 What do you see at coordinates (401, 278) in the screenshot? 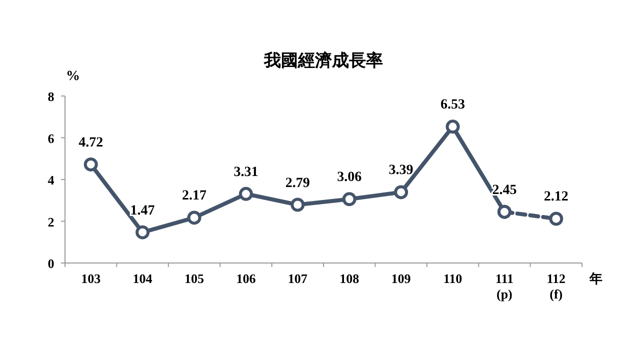
I see `x-tick-label: 109` at bounding box center [401, 278].